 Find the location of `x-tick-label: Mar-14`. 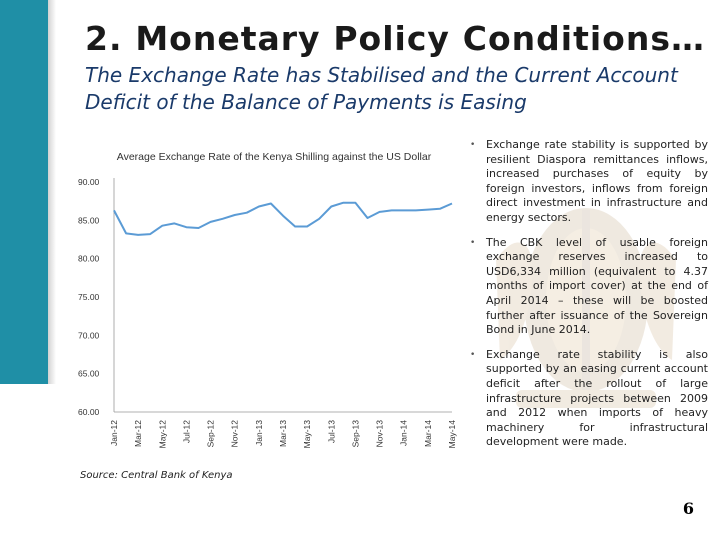

x-tick-label: Mar-14 is located at coordinates (428, 433).